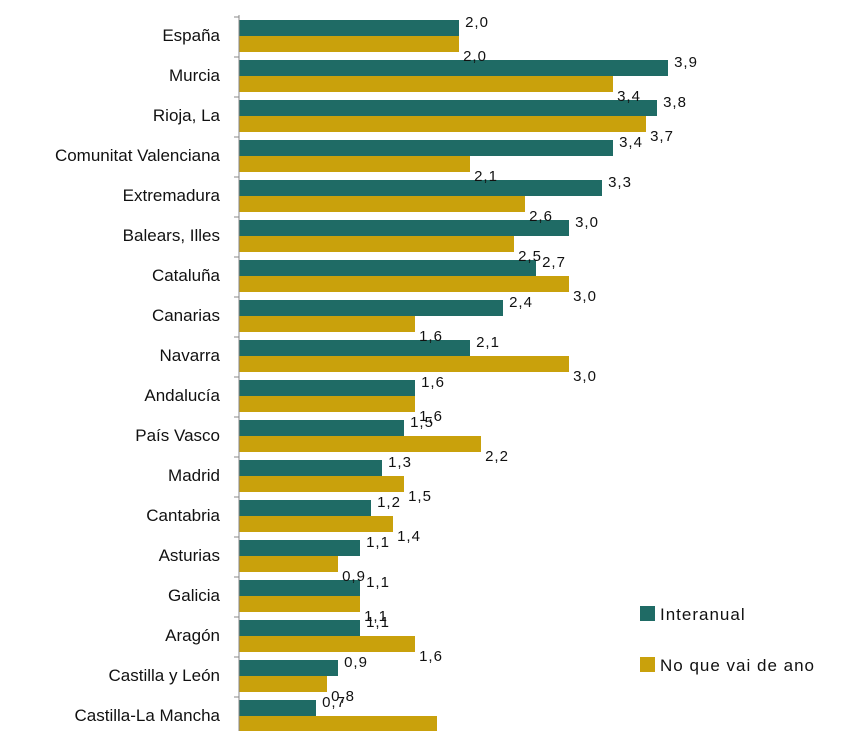 The image size is (862, 731). Describe the element at coordinates (703, 614) in the screenshot. I see `legend-label: Interanual` at that location.